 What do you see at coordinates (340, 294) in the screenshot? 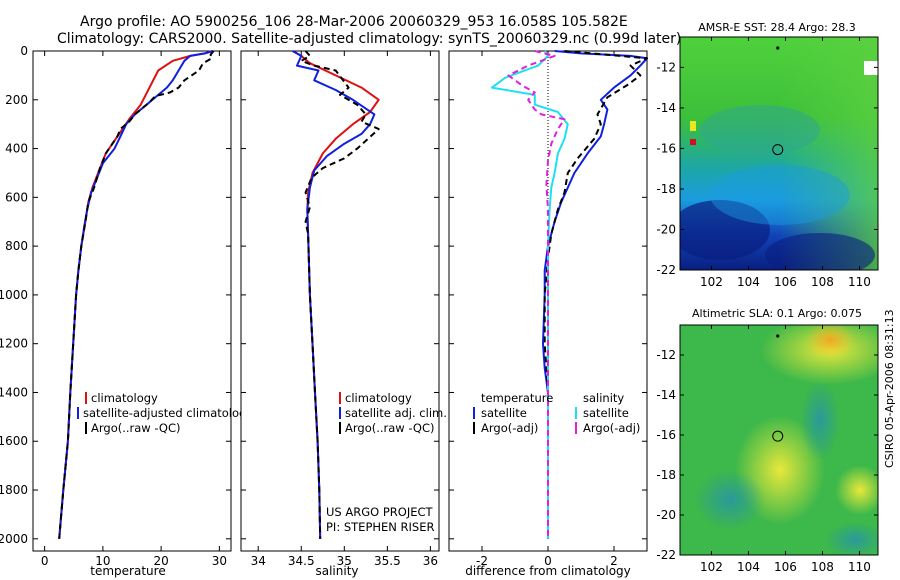
I see `series-line-argo-raw-qc-` at bounding box center [340, 294].